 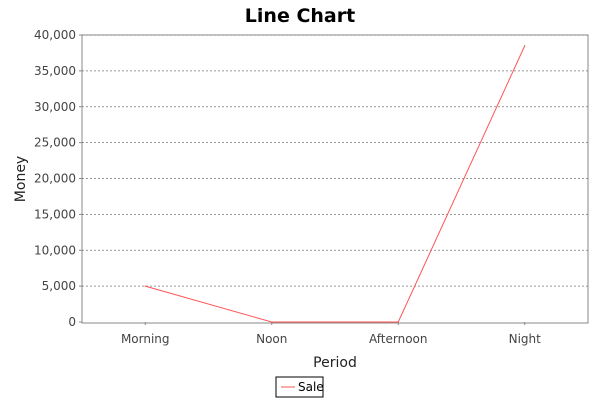 I want to click on y-tick-label: 25,000, so click(x=55, y=143).